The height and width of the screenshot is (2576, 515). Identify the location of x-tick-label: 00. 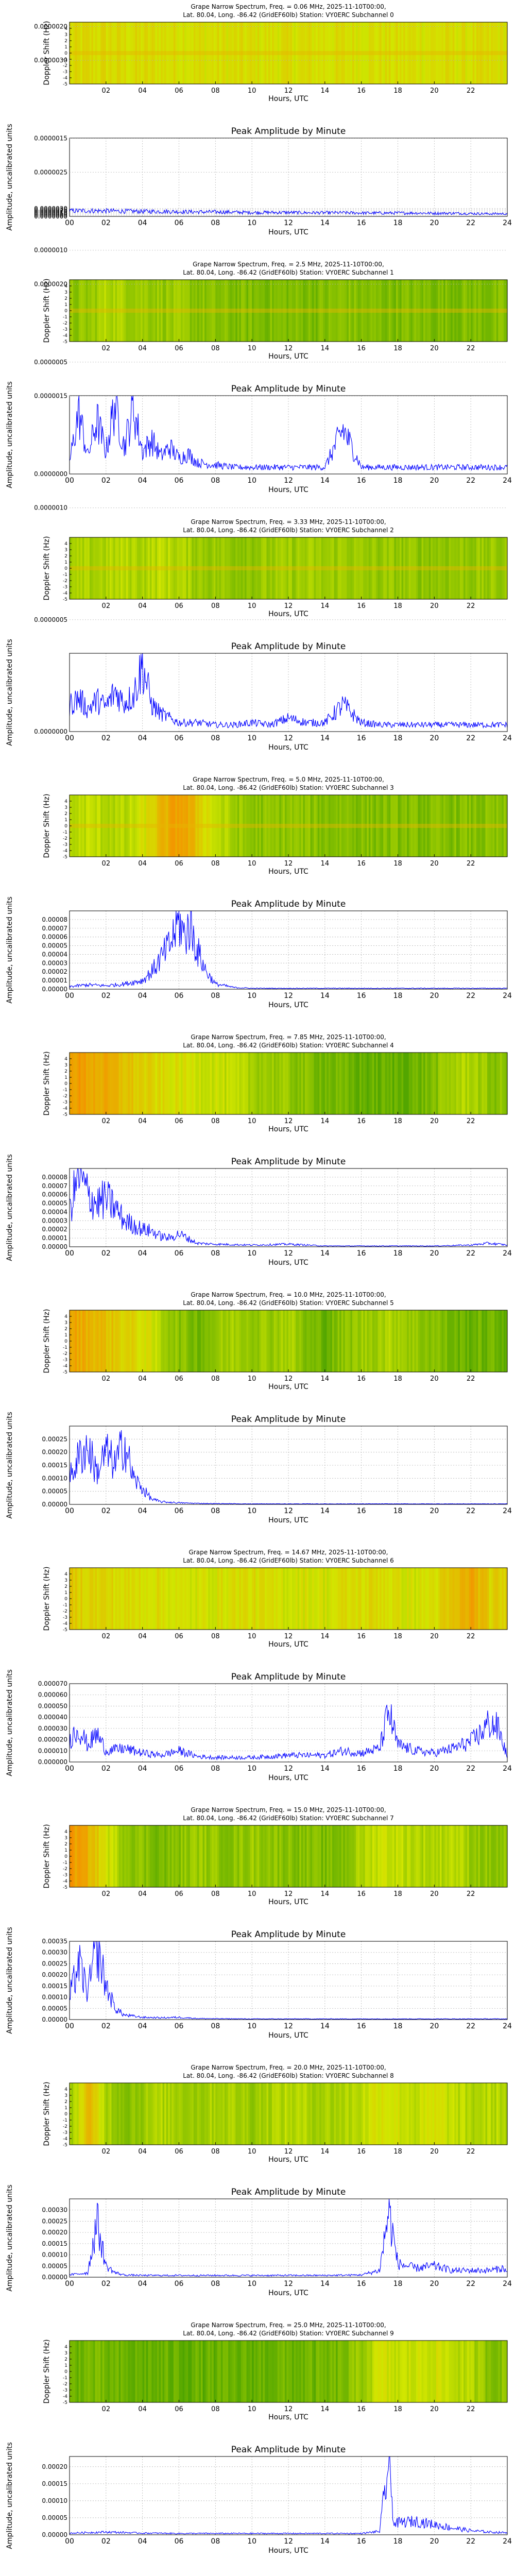
(69, 481).